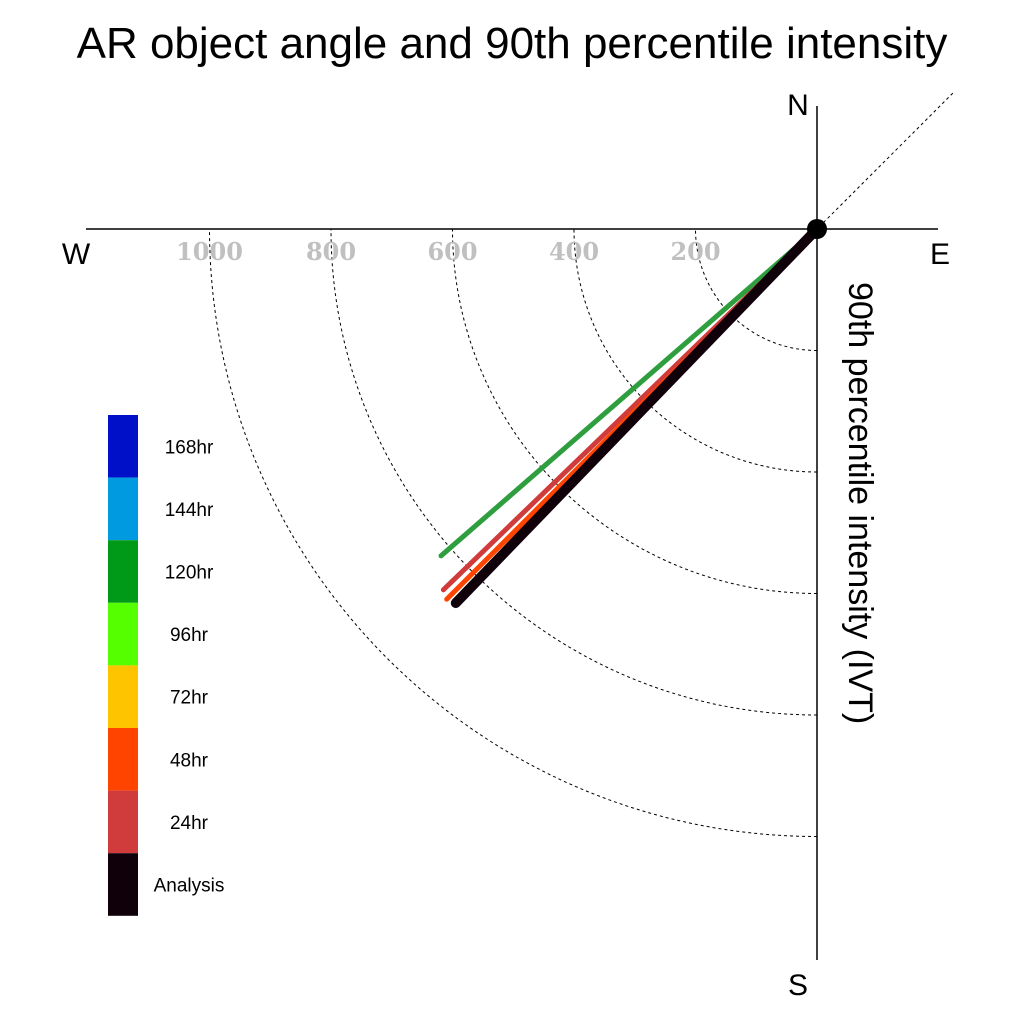 The width and height of the screenshot is (1024, 1024). What do you see at coordinates (189, 698) in the screenshot?
I see `legend-label: 72hr` at bounding box center [189, 698].